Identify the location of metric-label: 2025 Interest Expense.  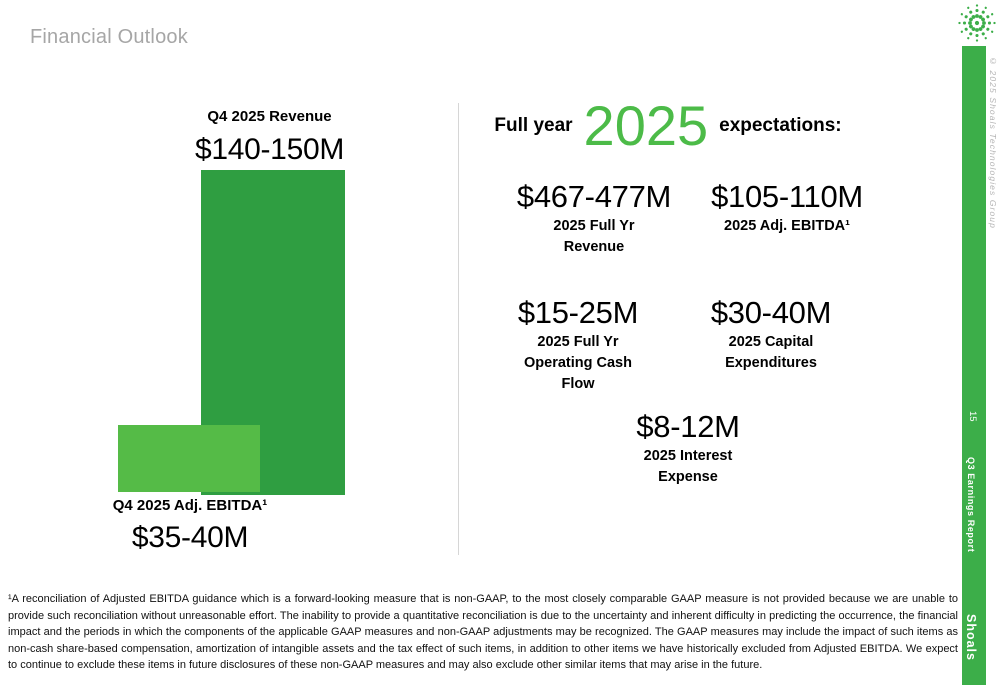
(688, 466).